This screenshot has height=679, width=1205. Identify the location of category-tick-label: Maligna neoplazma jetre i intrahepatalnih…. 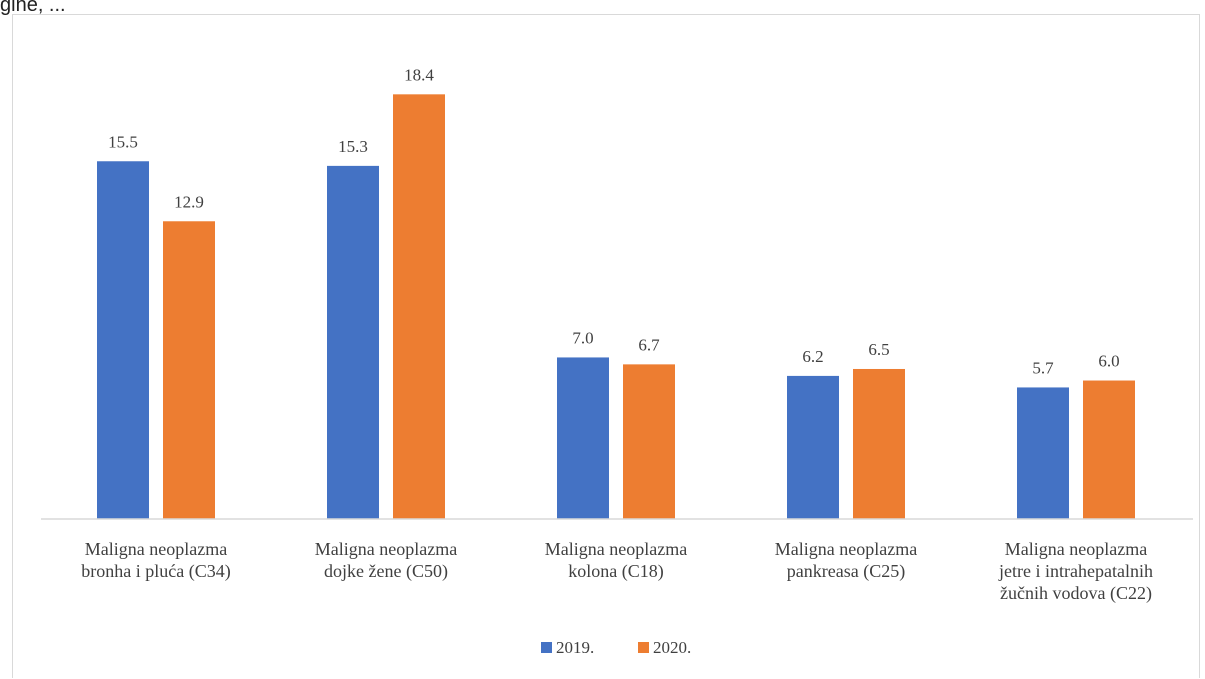
(1075, 571).